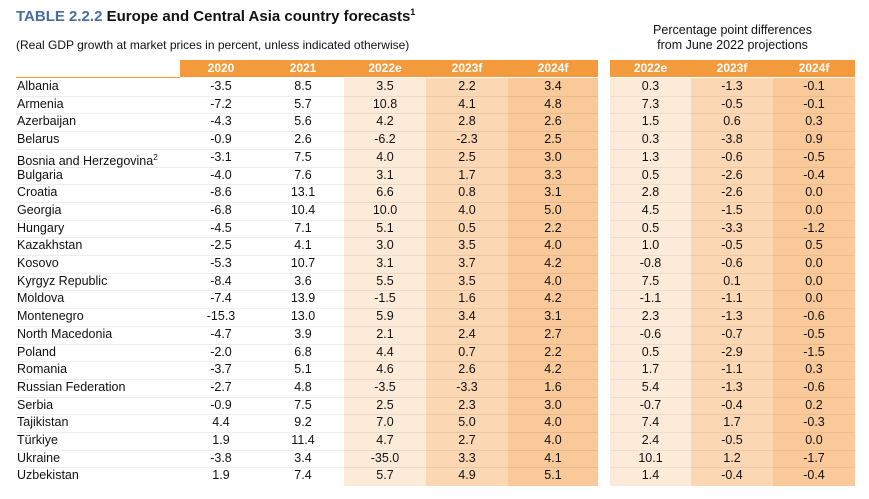 The image size is (869, 499). I want to click on country-name: Montenegro, so click(50, 317).